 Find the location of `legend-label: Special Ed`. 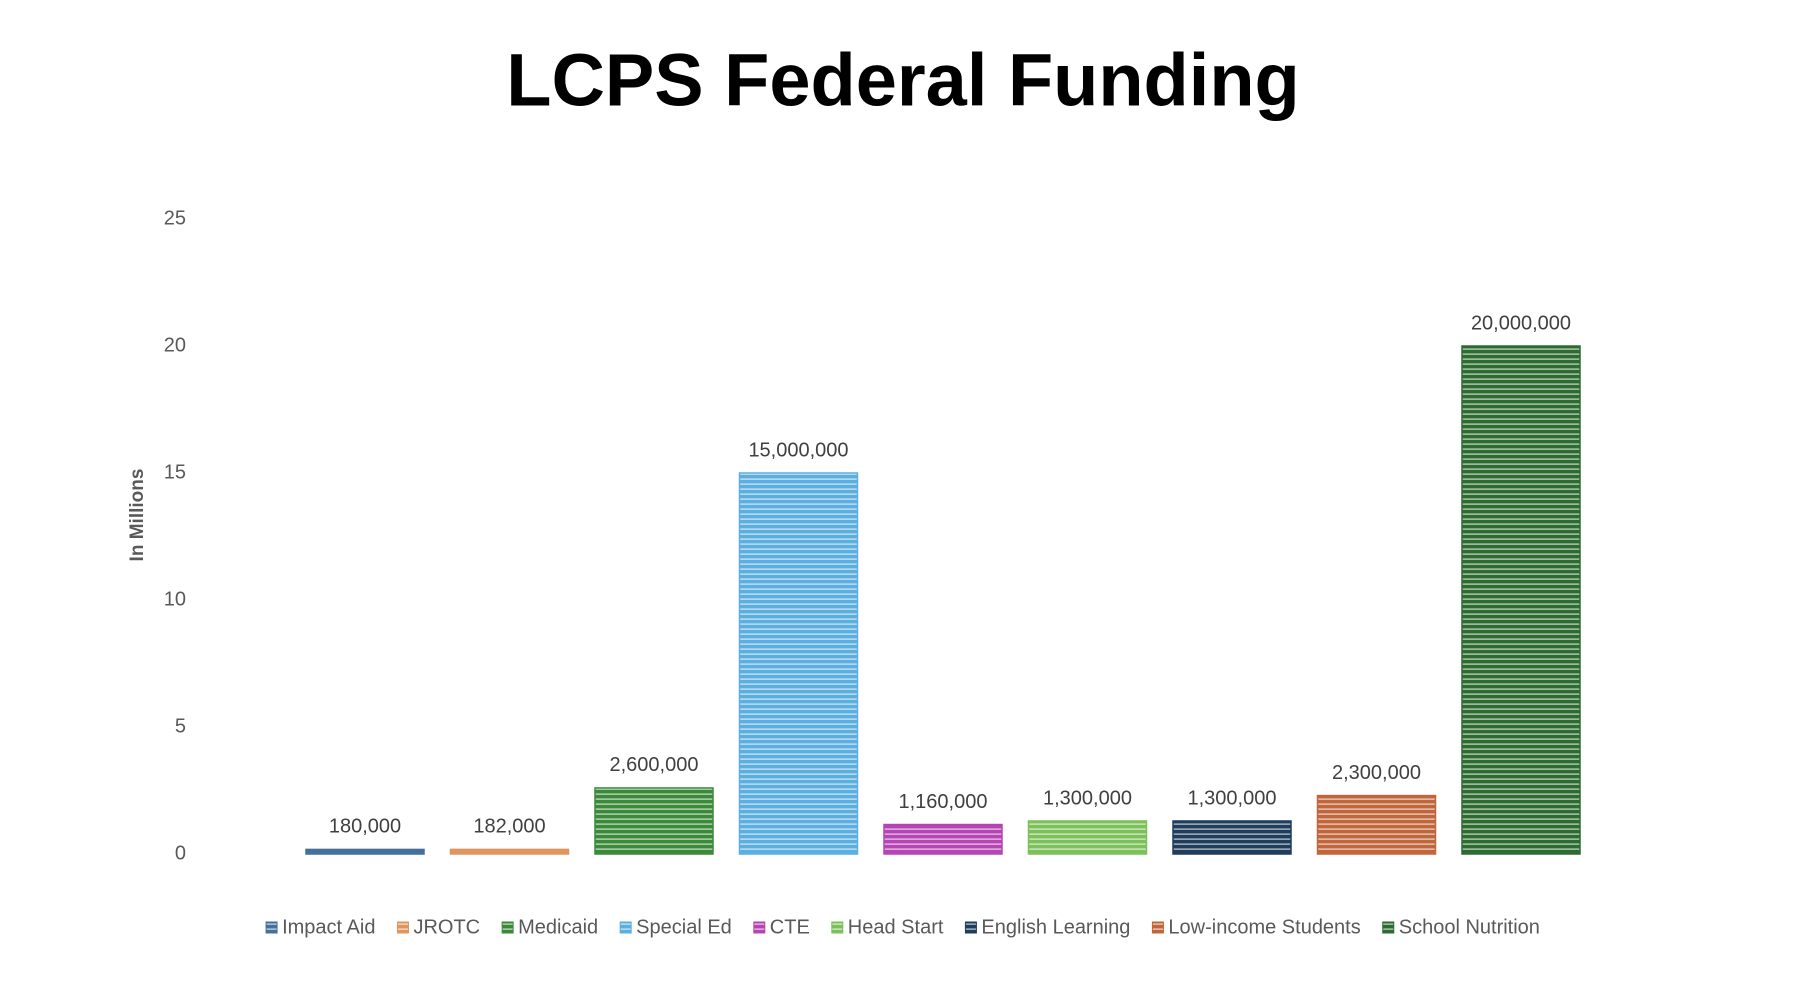

legend-label: Special Ed is located at coordinates (684, 927).